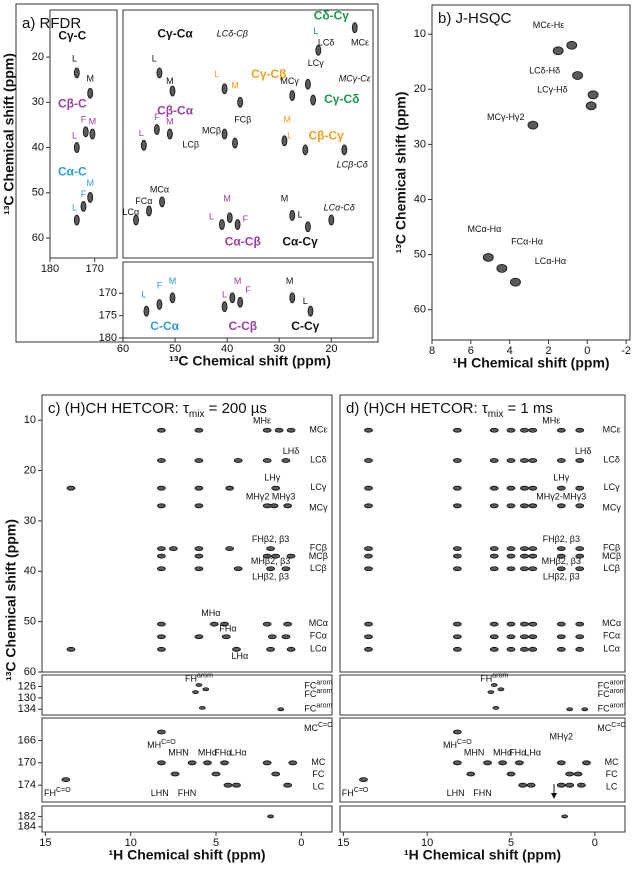 Image resolution: width=635 pixels, height=871 pixels. Describe the element at coordinates (496, 414) in the screenshot. I see `title-part: mix` at that location.